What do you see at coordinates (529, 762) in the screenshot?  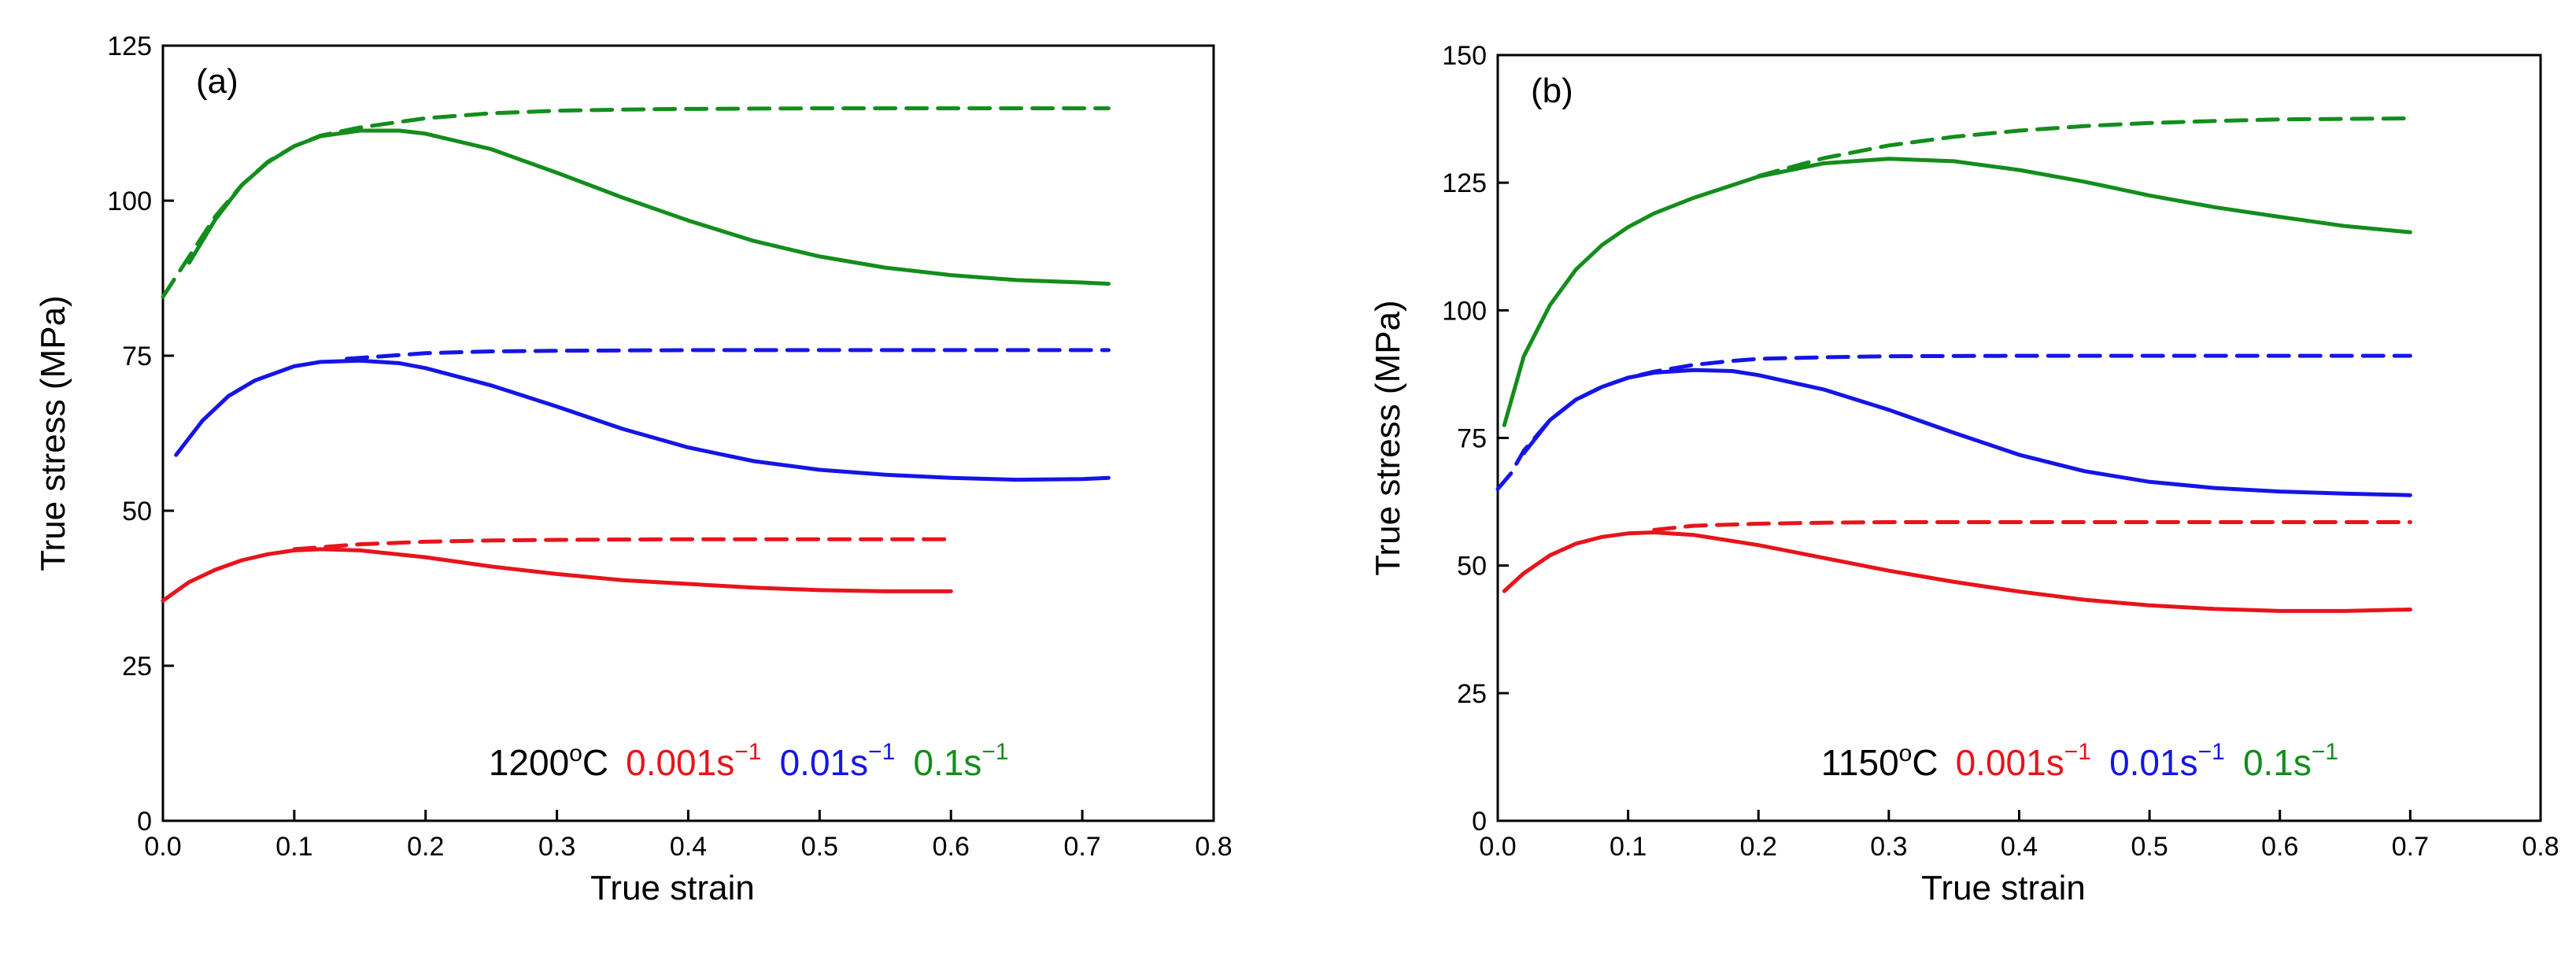 I see `legend-temperature: 1200` at bounding box center [529, 762].